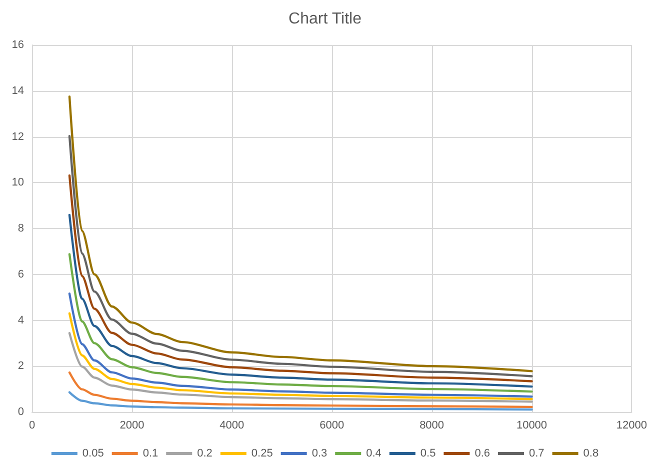 This screenshot has height=466, width=650. What do you see at coordinates (21, 320) in the screenshot?
I see `y-tick-label: 4` at bounding box center [21, 320].